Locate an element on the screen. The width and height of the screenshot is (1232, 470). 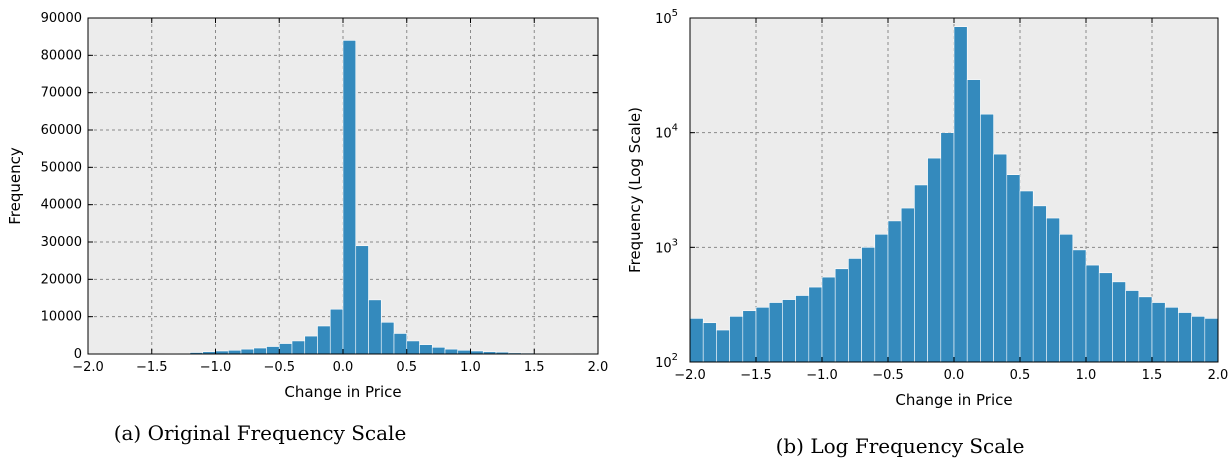
y-tick-label: 20000 is located at coordinates (61, 279).